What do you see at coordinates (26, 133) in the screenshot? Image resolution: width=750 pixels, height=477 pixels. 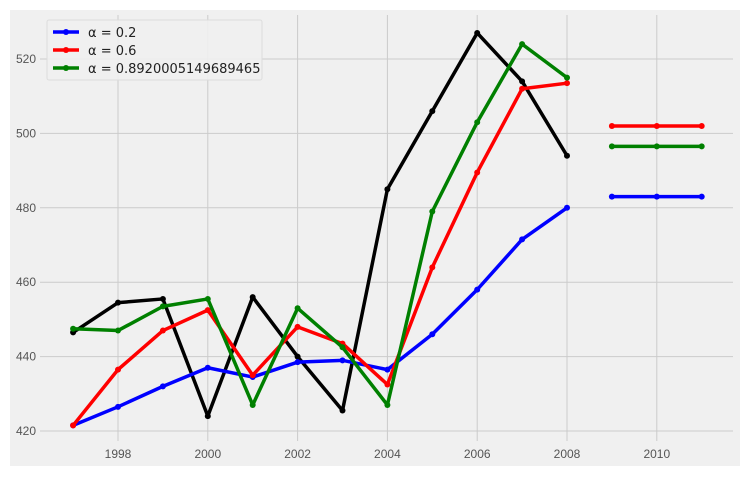 I see `y-tick-label: 500` at bounding box center [26, 133].